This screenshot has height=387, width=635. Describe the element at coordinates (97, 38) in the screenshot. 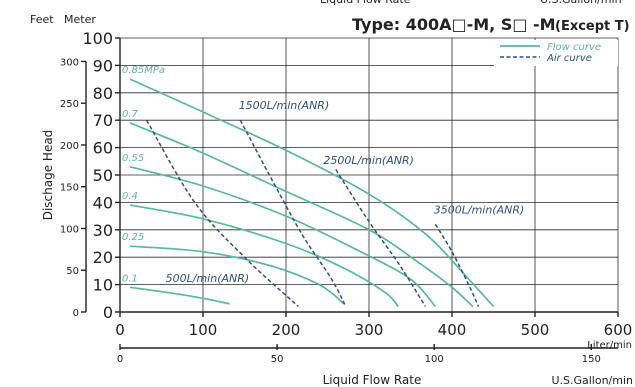

I see `y-tick-label-meter: 100` at that location.